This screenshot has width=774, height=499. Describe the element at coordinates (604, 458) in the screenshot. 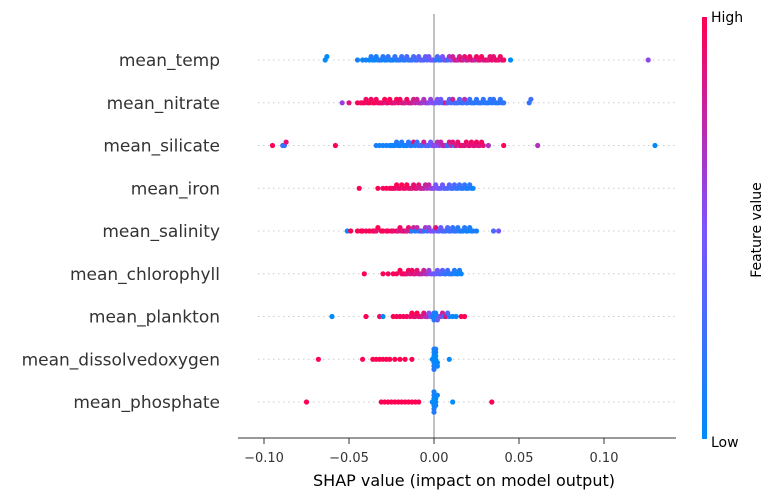

I see `x-tick-label: 0.10` at that location.